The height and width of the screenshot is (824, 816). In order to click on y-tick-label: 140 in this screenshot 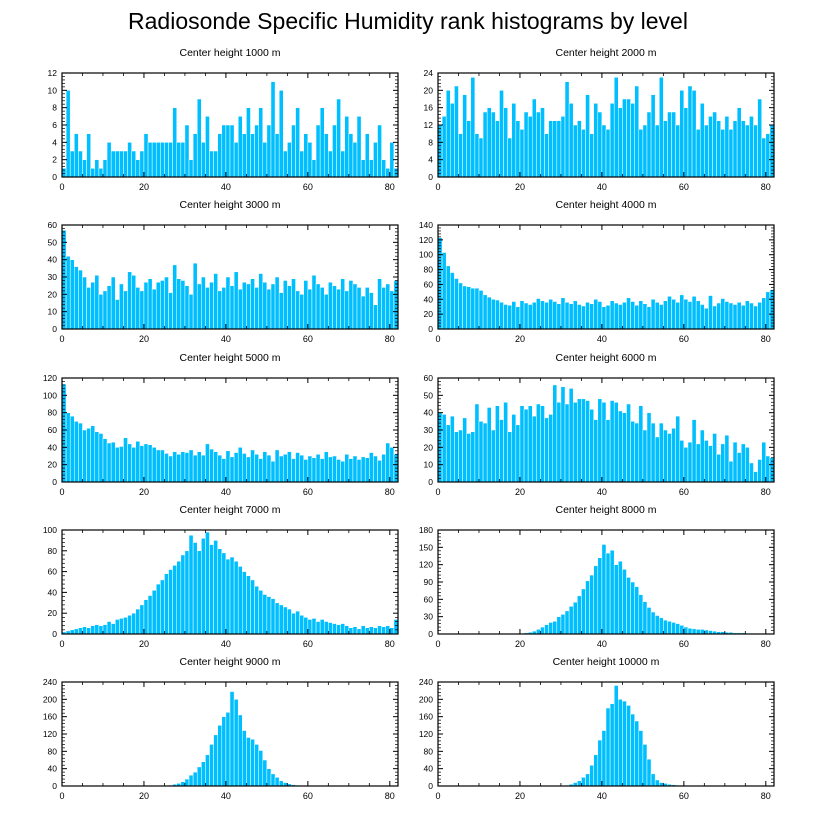, I will do `click(426, 225)`.